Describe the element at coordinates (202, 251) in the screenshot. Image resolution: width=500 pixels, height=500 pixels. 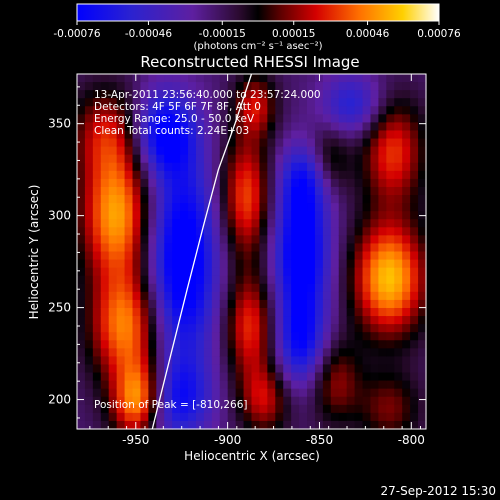
I see `limb-line` at that location.